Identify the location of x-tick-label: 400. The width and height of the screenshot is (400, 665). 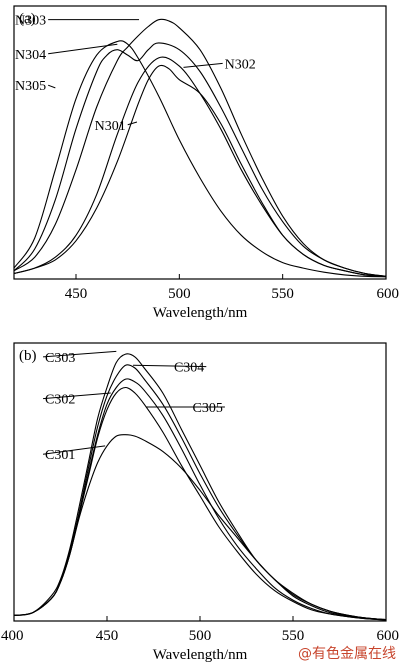
(12, 636).